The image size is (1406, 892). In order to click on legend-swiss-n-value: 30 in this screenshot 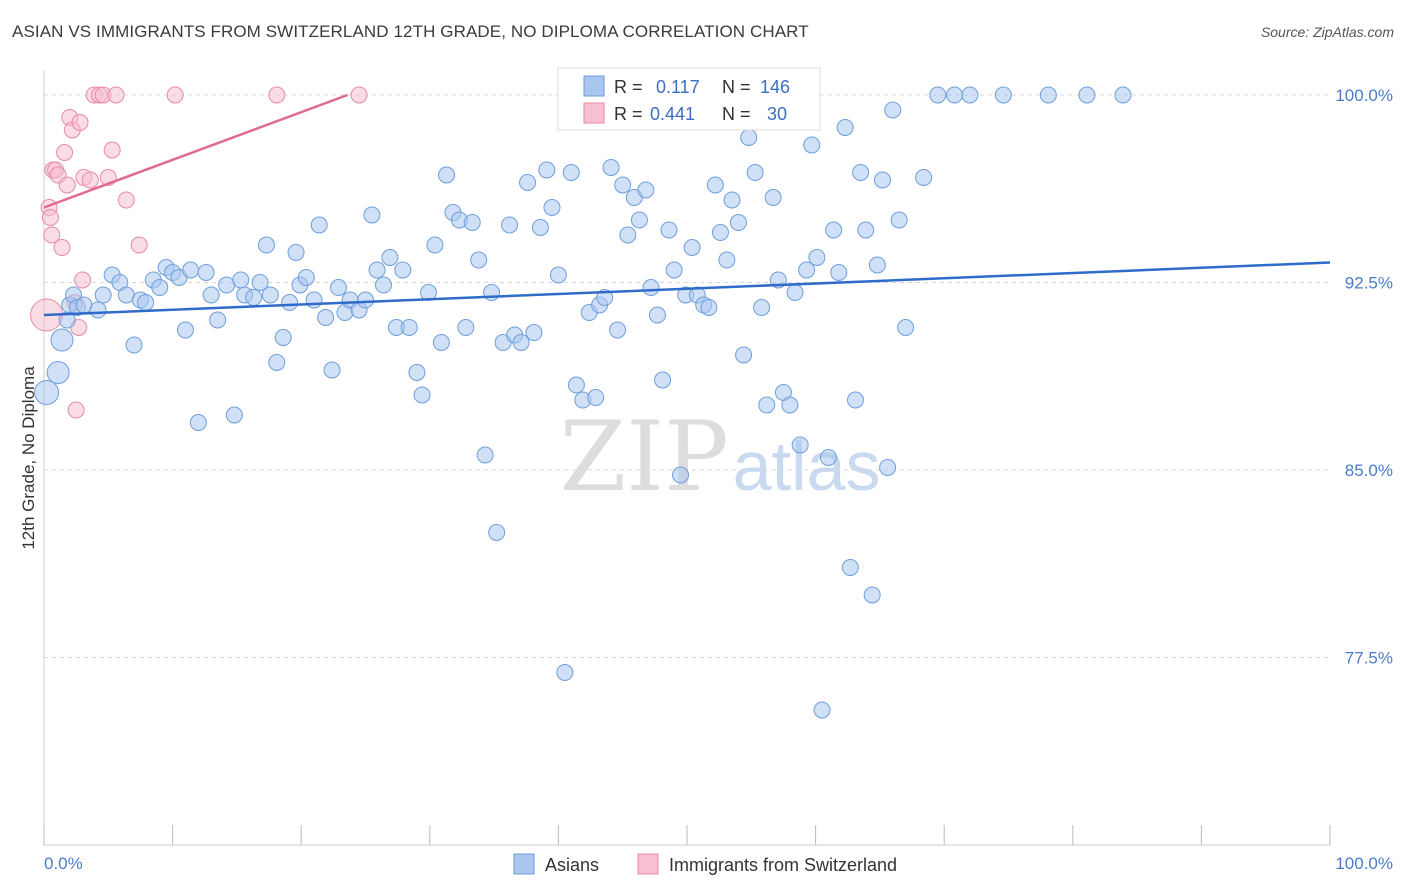, I will do `click(777, 114)`.